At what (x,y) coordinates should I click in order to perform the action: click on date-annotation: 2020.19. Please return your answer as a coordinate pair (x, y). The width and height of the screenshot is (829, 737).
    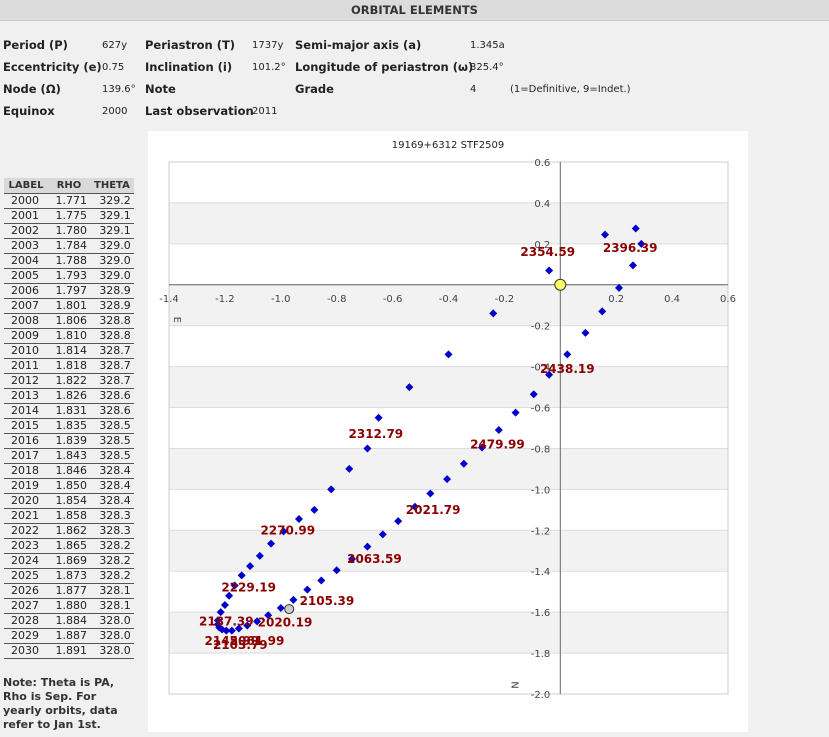
    Looking at the image, I should click on (285, 622).